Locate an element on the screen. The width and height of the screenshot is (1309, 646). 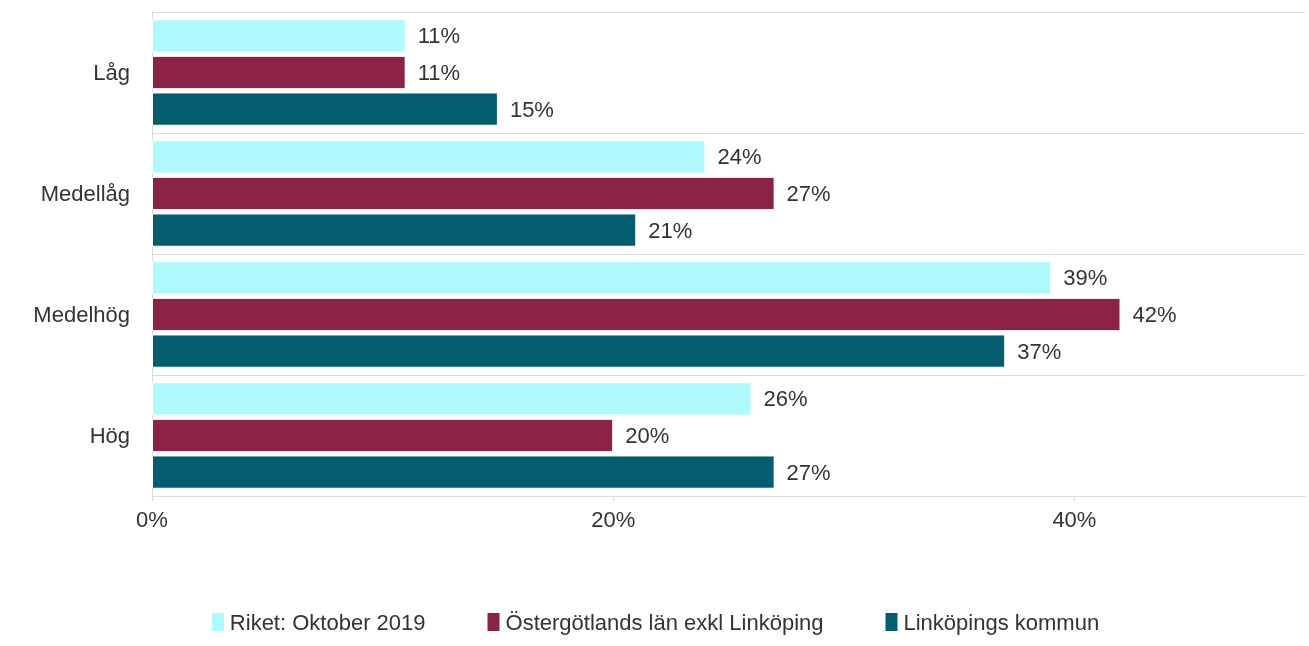
data-label: 39% is located at coordinates (1085, 278).